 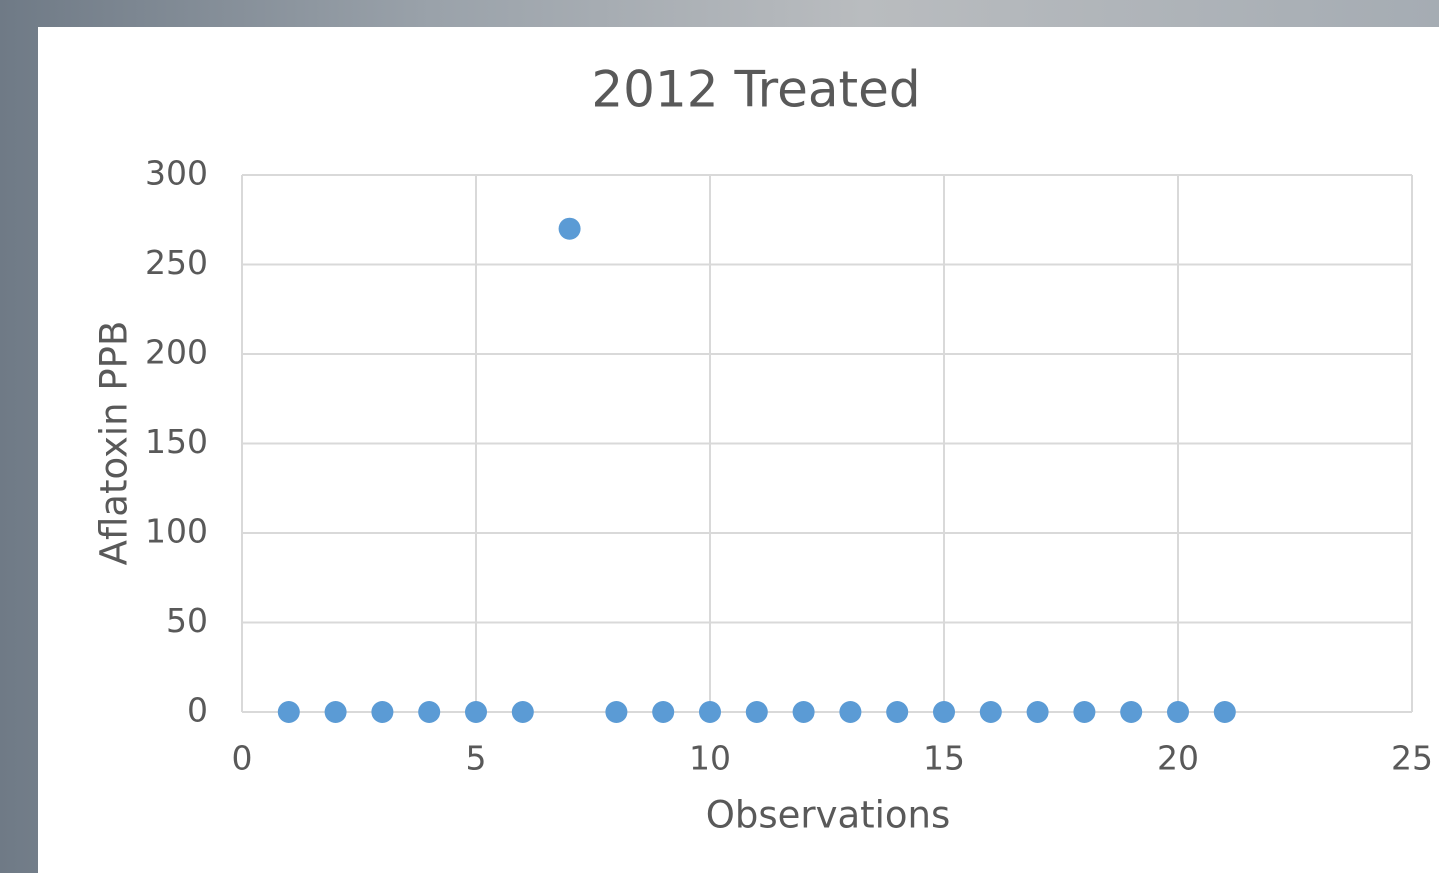 I want to click on x-tick-label: 0, so click(x=242, y=758).